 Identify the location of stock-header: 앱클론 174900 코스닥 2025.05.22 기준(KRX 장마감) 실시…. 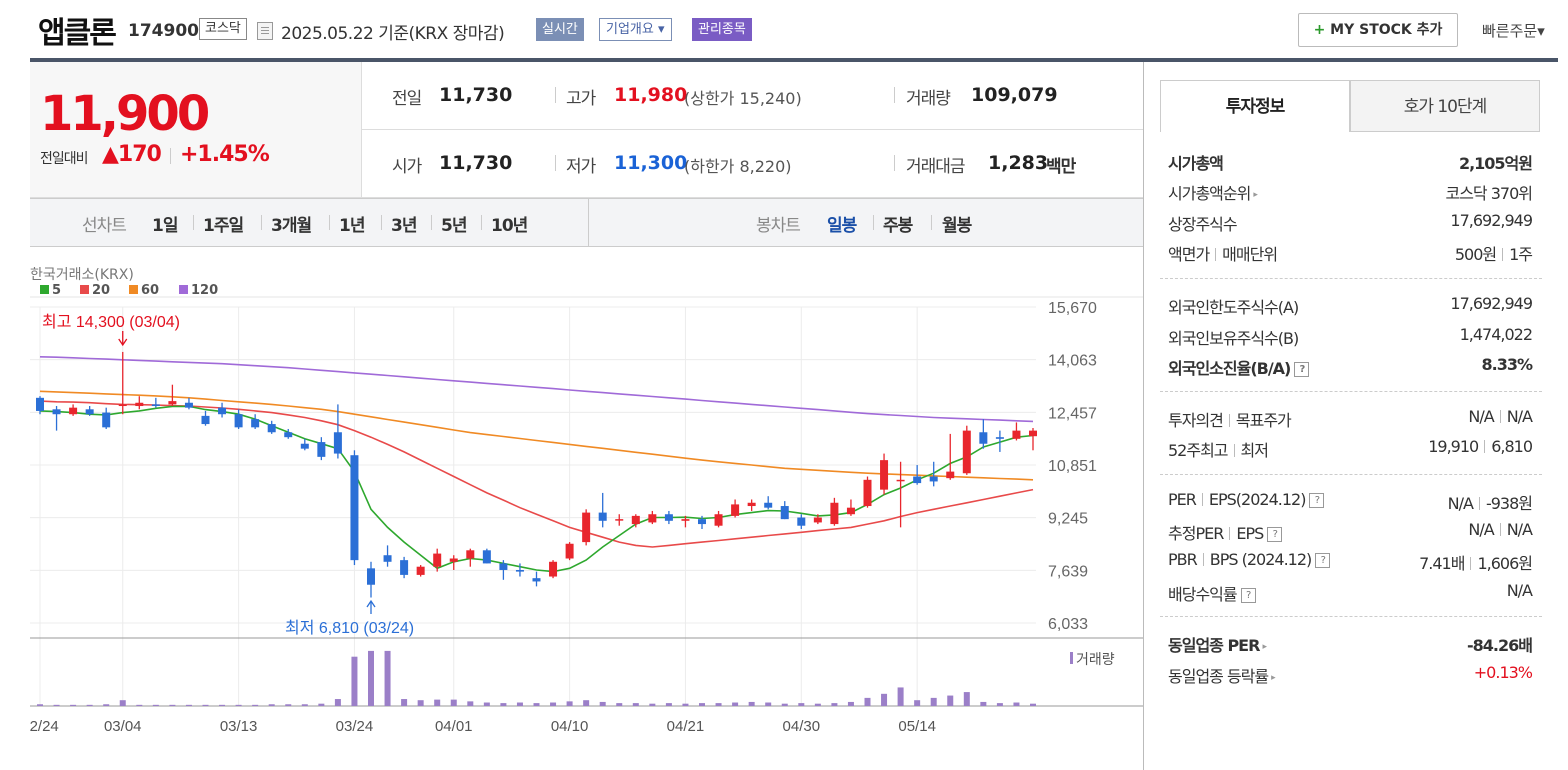
(784, 31).